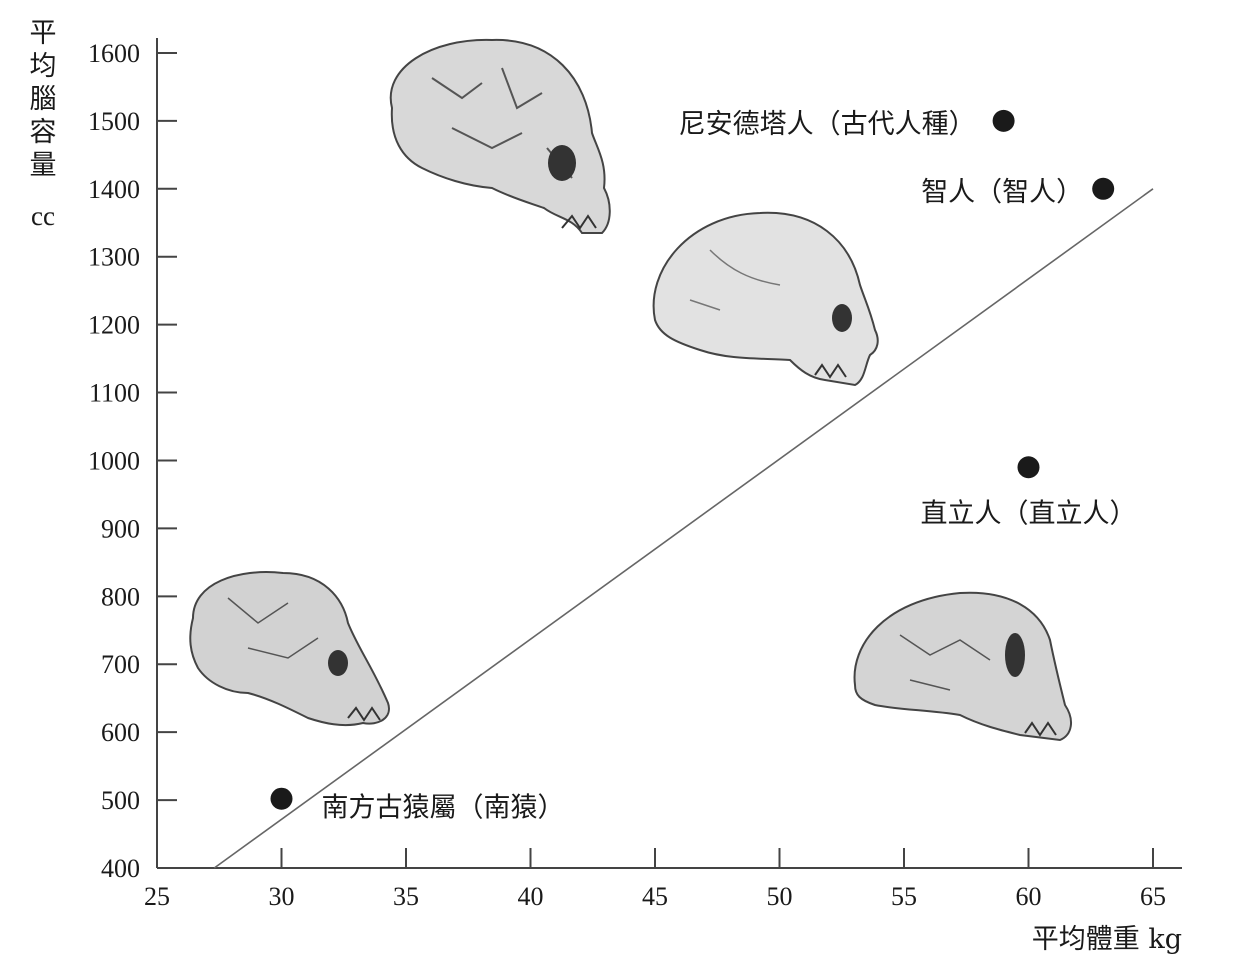  What do you see at coordinates (443, 808) in the screenshot?
I see `data-point-label: 南方古猿屬（南猿）` at bounding box center [443, 808].